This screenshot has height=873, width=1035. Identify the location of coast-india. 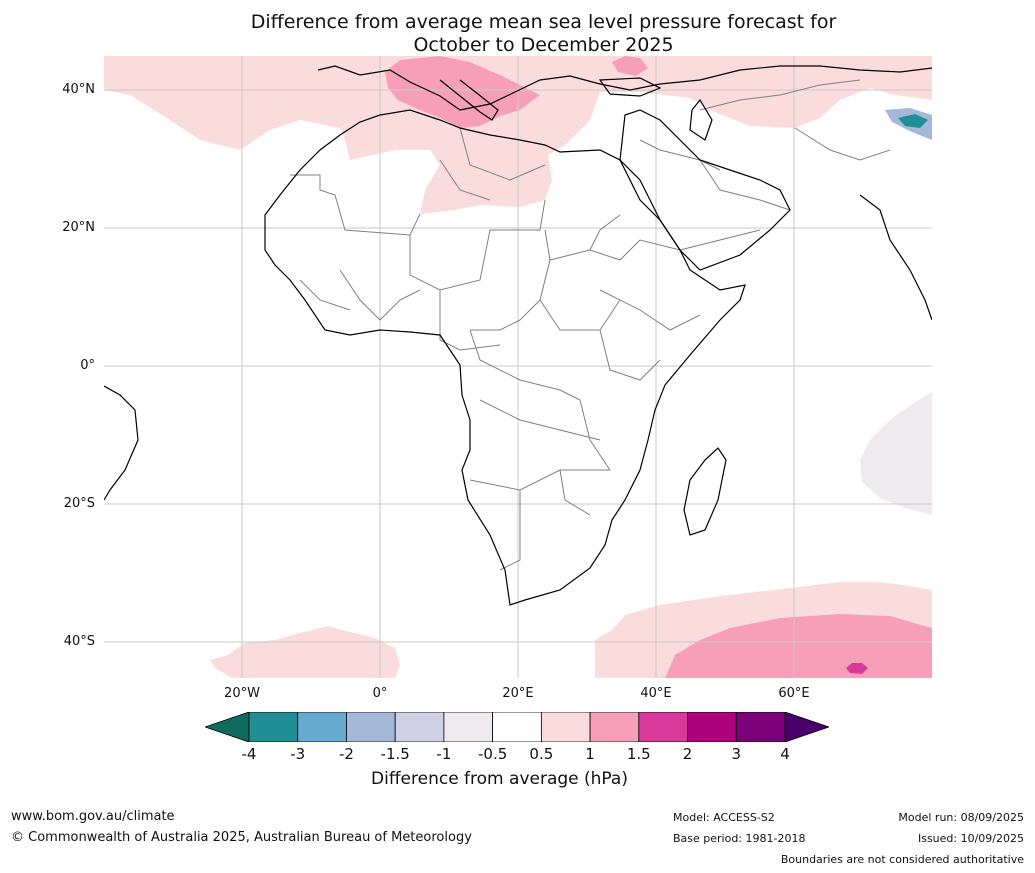
(895, 257).